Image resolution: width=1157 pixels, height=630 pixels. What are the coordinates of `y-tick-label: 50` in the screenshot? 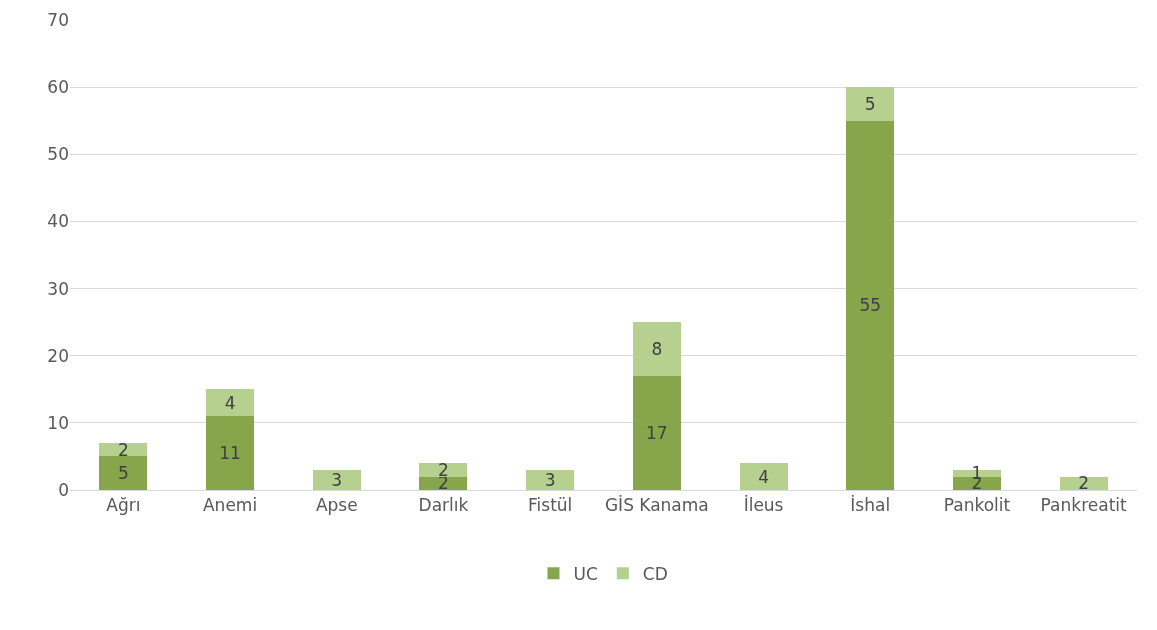 It's located at (58, 154).